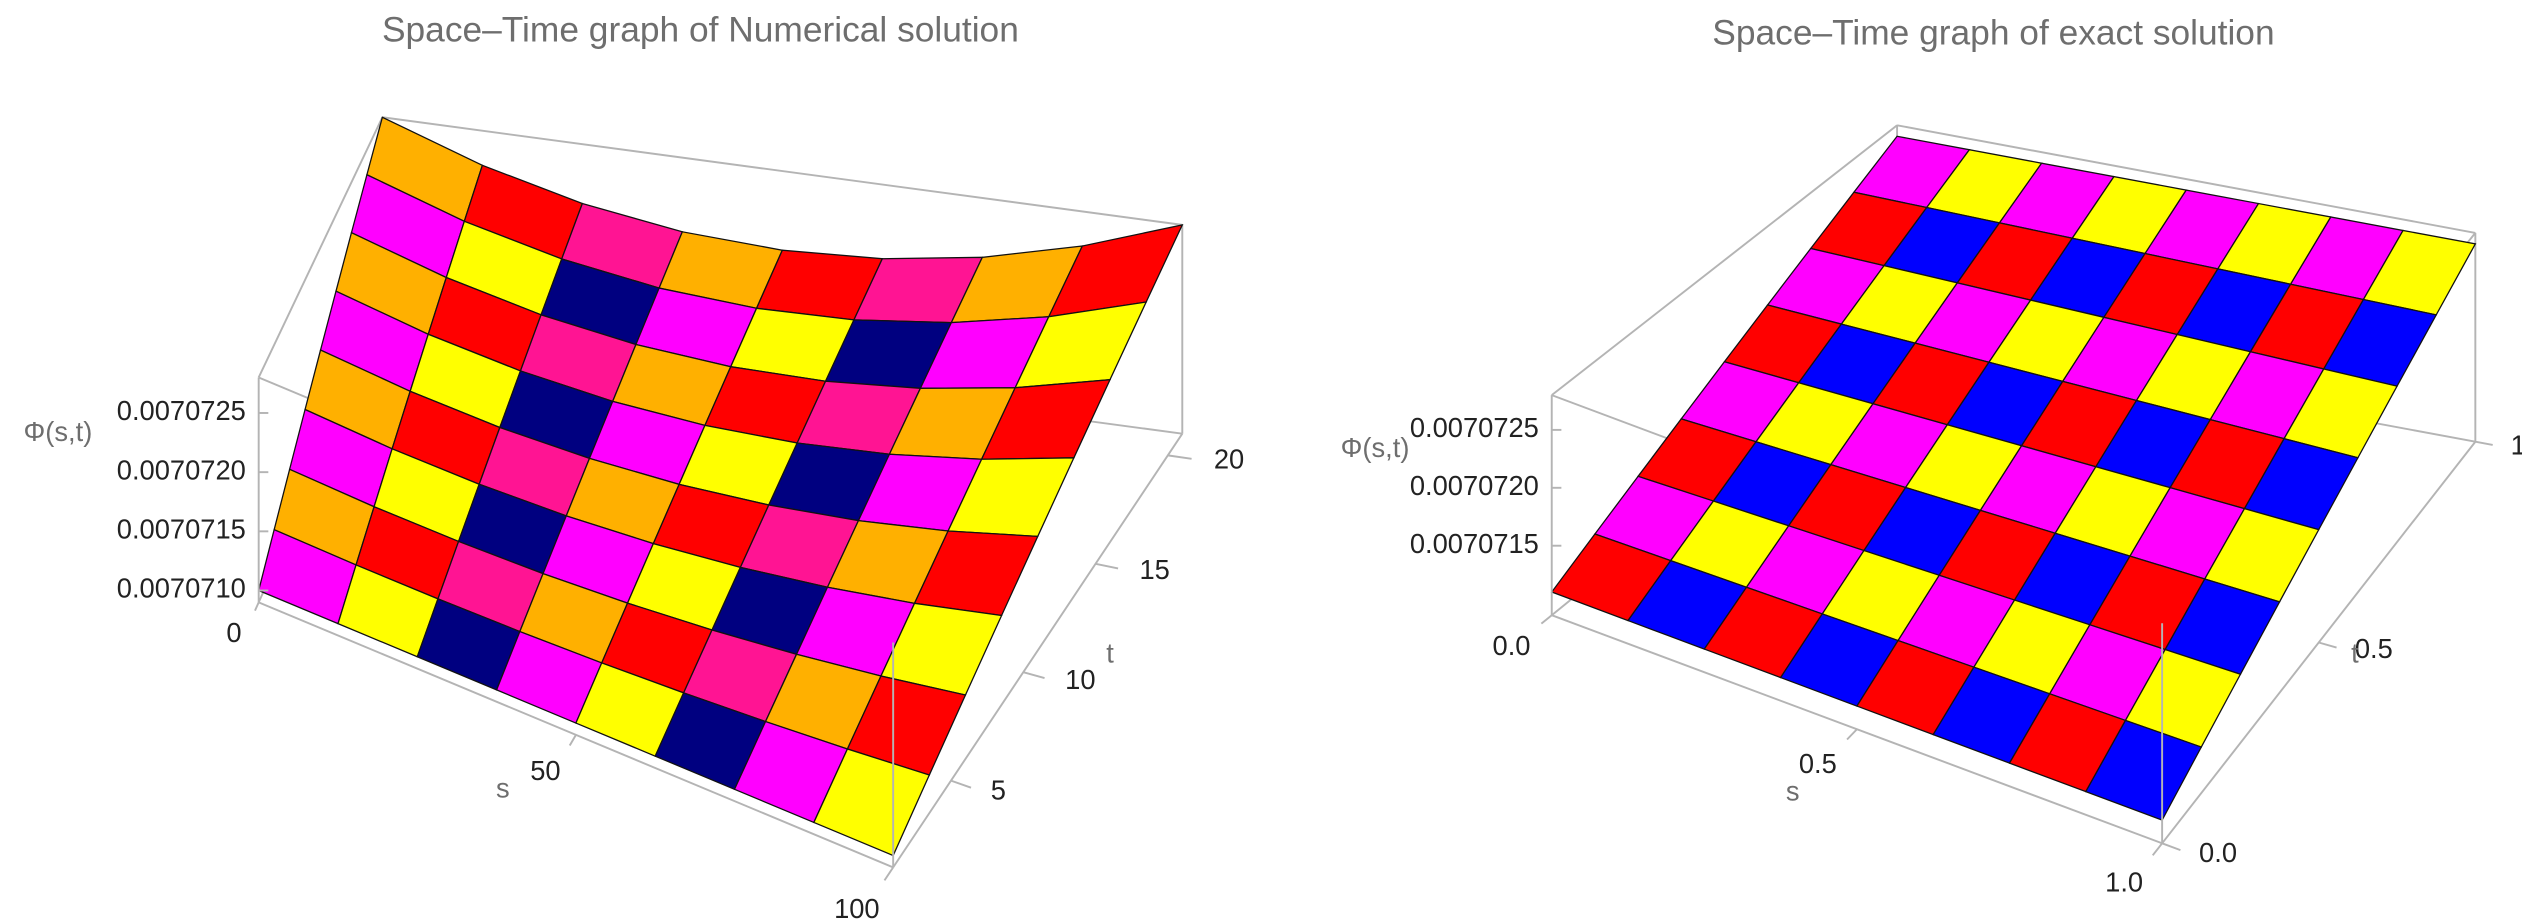  Describe the element at coordinates (2124, 881) in the screenshot. I see `x-tick-label: 1.0` at that location.